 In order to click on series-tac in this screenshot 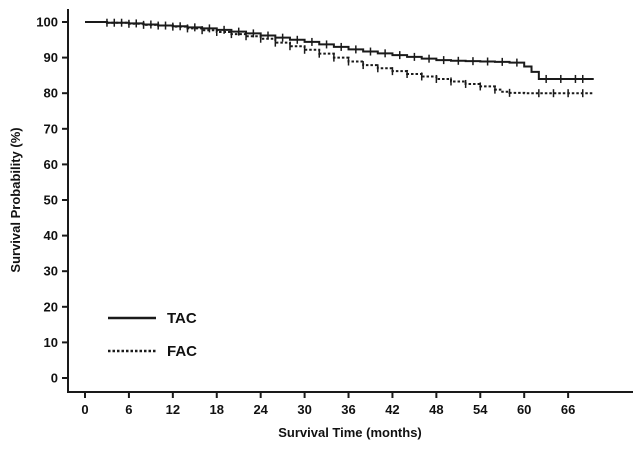, I will do `click(339, 50)`.